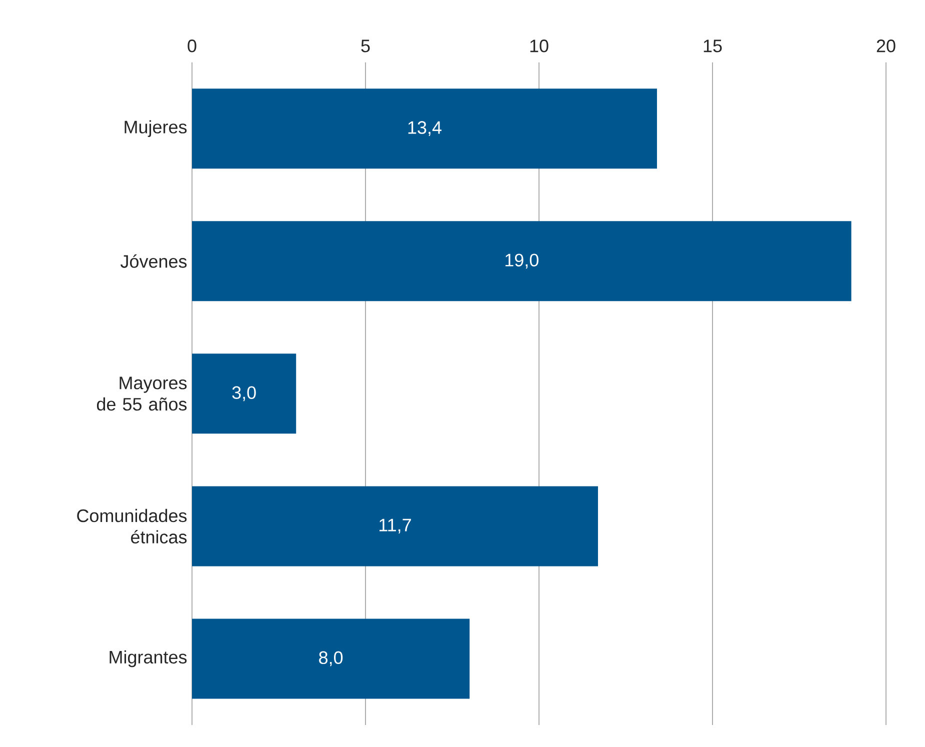 The width and height of the screenshot is (925, 747). What do you see at coordinates (886, 46) in the screenshot?
I see `x-tick-label: 20` at bounding box center [886, 46].